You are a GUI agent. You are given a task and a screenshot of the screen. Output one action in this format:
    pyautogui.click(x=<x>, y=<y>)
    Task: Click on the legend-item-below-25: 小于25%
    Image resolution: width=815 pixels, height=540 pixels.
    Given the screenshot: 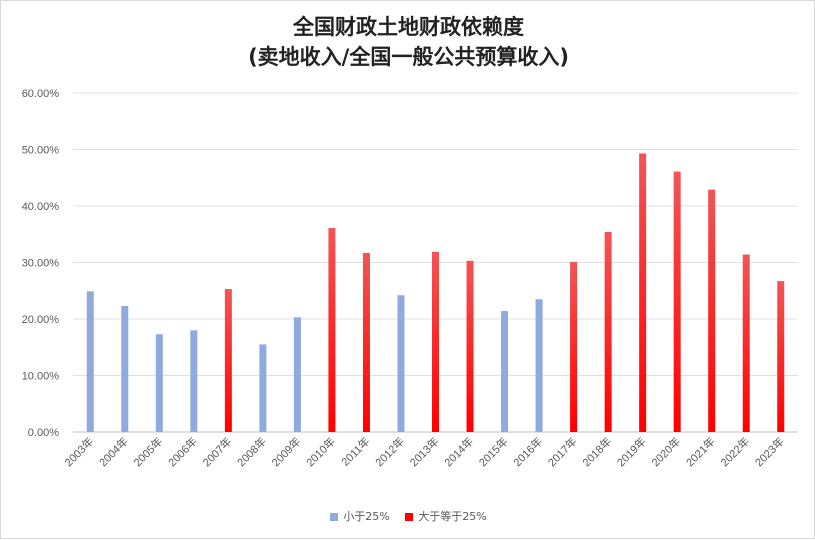 What is the action you would take?
    pyautogui.click(x=360, y=516)
    